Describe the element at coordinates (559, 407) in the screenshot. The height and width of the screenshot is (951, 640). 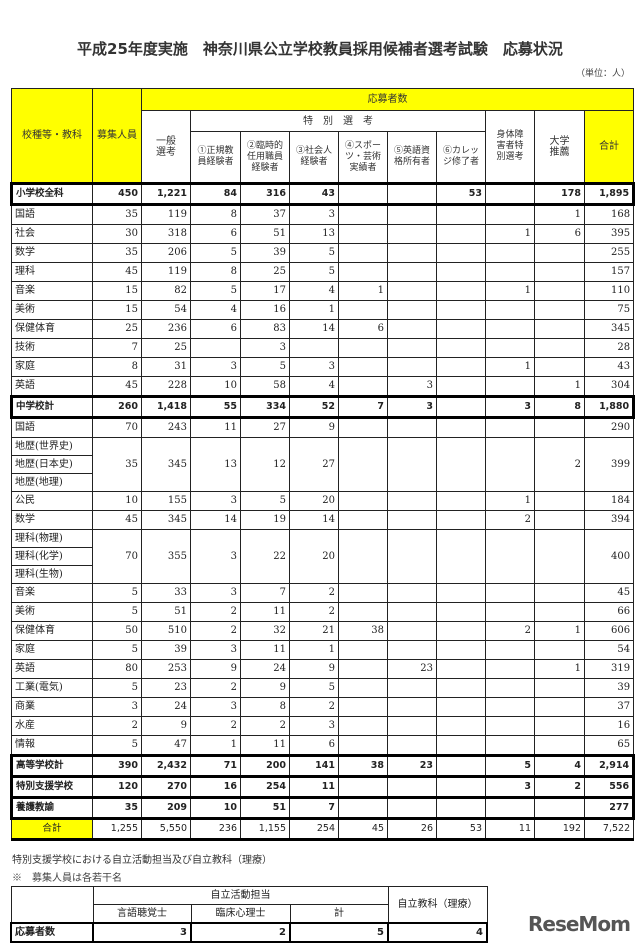
I see `cell-value: 8` at that location.